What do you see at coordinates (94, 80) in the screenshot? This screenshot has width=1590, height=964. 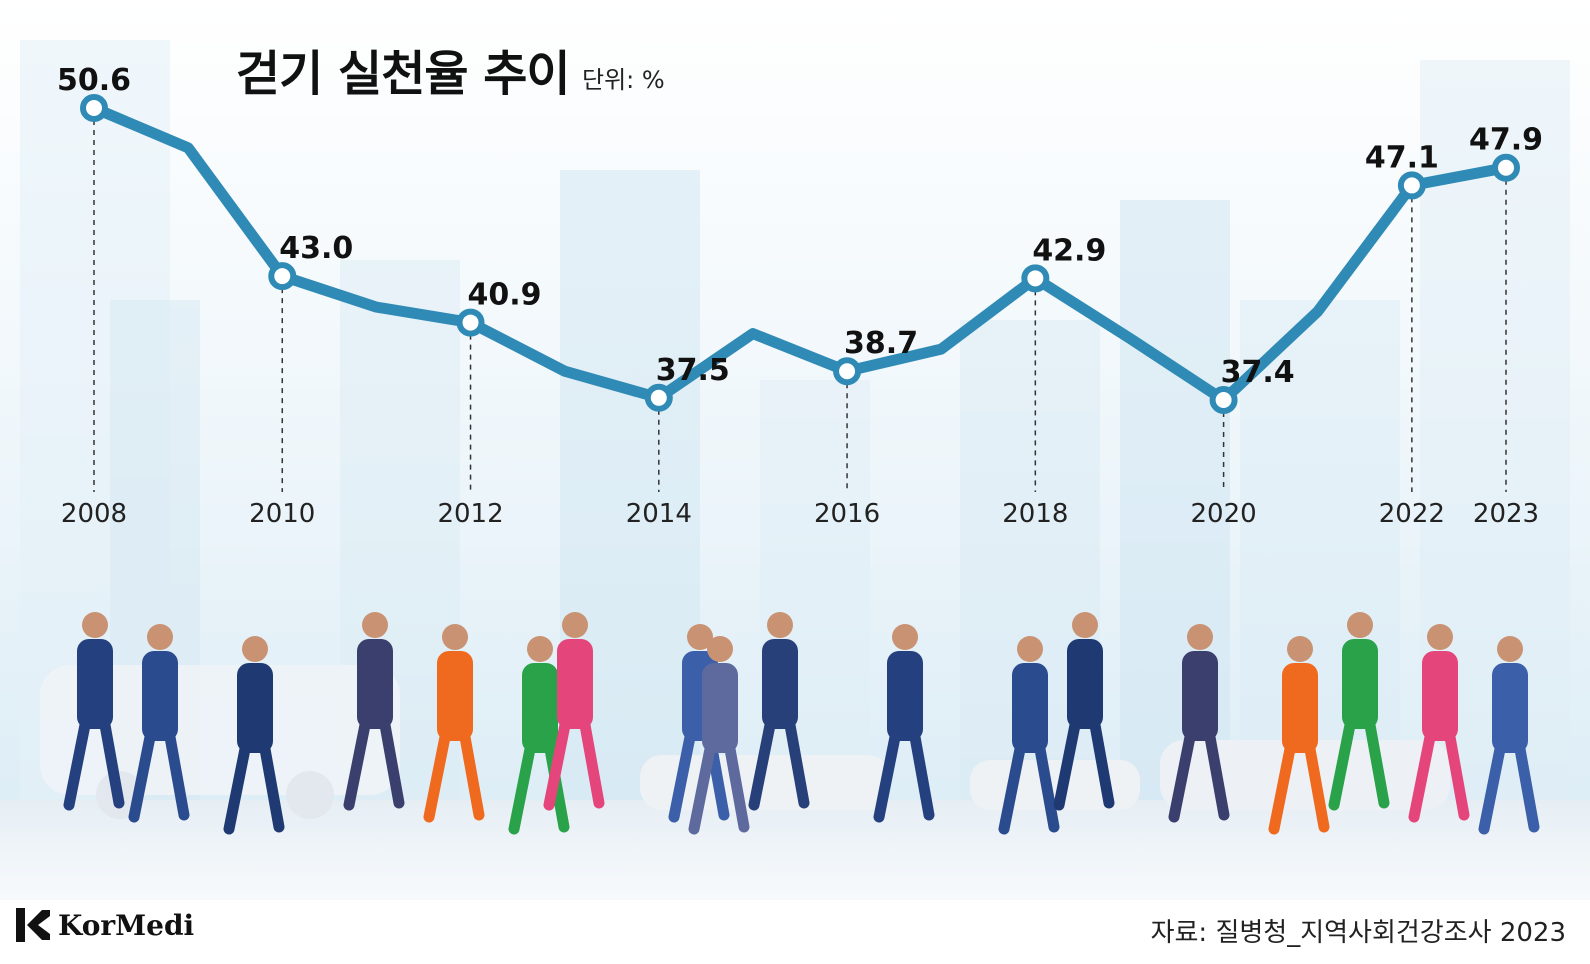 I see `data-label: 50.6` at bounding box center [94, 80].